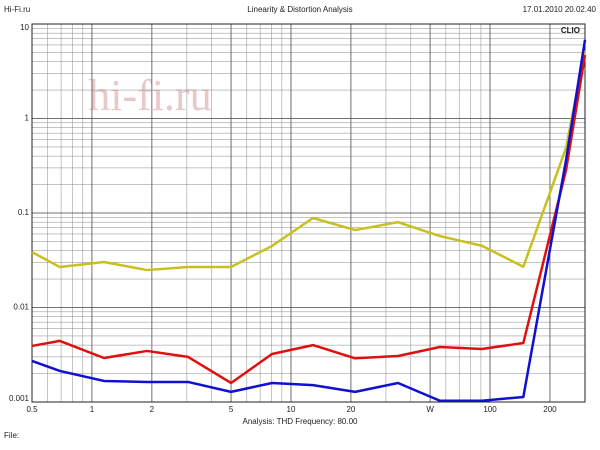 This screenshot has height=450, width=600. What do you see at coordinates (152, 409) in the screenshot?
I see `x-tick-label: 2` at bounding box center [152, 409].